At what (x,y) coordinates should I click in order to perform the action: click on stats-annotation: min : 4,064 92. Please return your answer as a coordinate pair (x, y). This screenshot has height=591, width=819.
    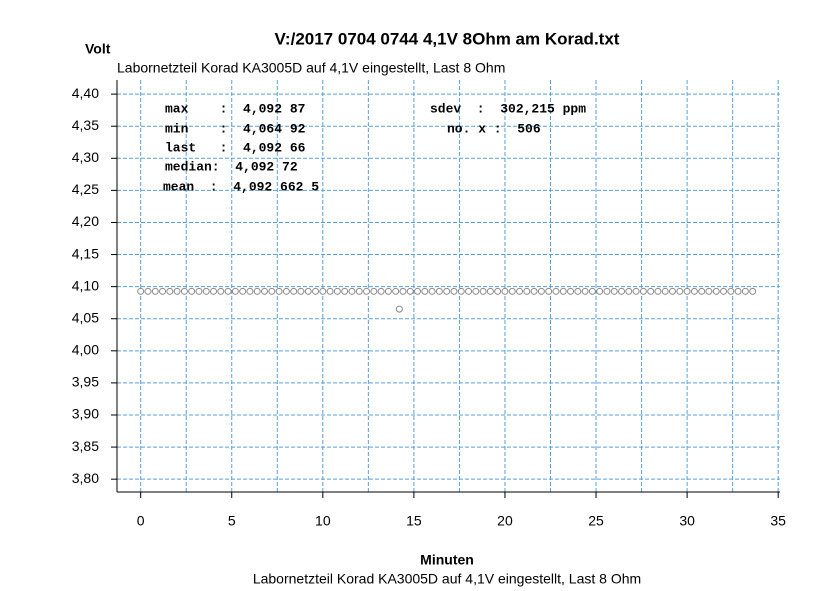
    Looking at the image, I should click on (235, 128).